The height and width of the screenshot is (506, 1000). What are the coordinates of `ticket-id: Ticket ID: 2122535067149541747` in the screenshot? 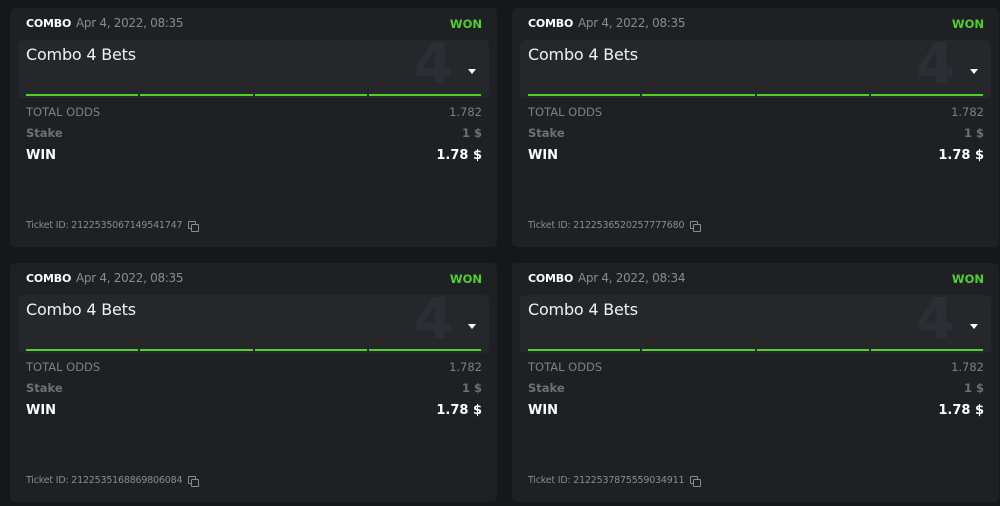 It's located at (113, 226).